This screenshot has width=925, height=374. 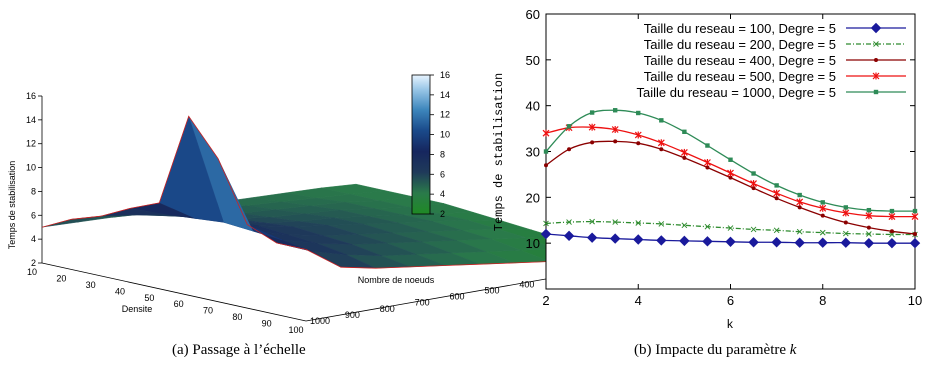 What do you see at coordinates (445, 135) in the screenshot?
I see `colorbar-tick-label: 10` at bounding box center [445, 135].